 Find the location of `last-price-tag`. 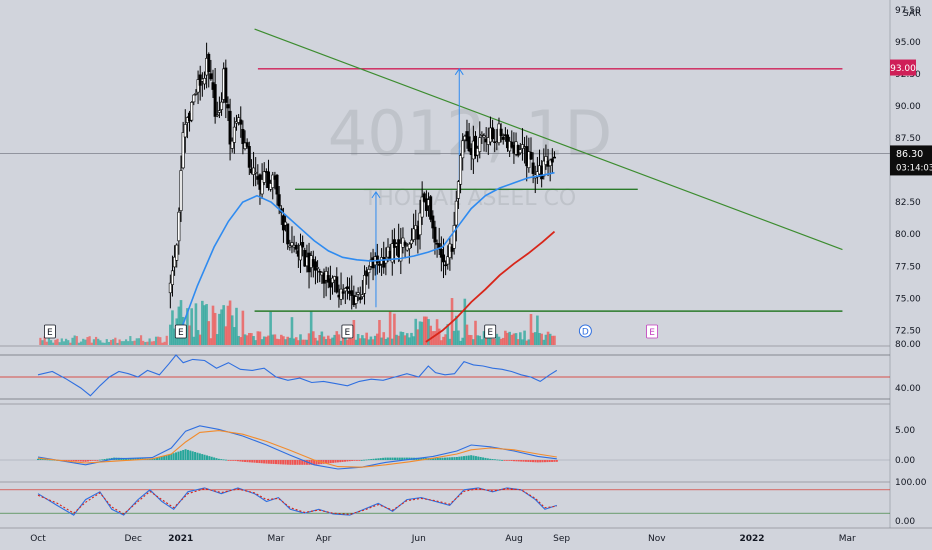

last-price-tag is located at coordinates (911, 160).